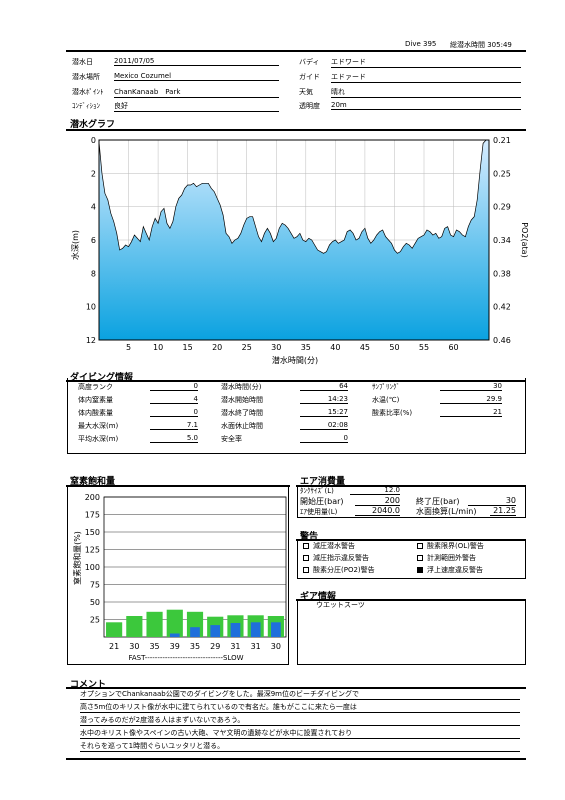 The image size is (565, 800). Describe the element at coordinates (196, 61) in the screenshot. I see `date-value: 2011/07/05` at that location.